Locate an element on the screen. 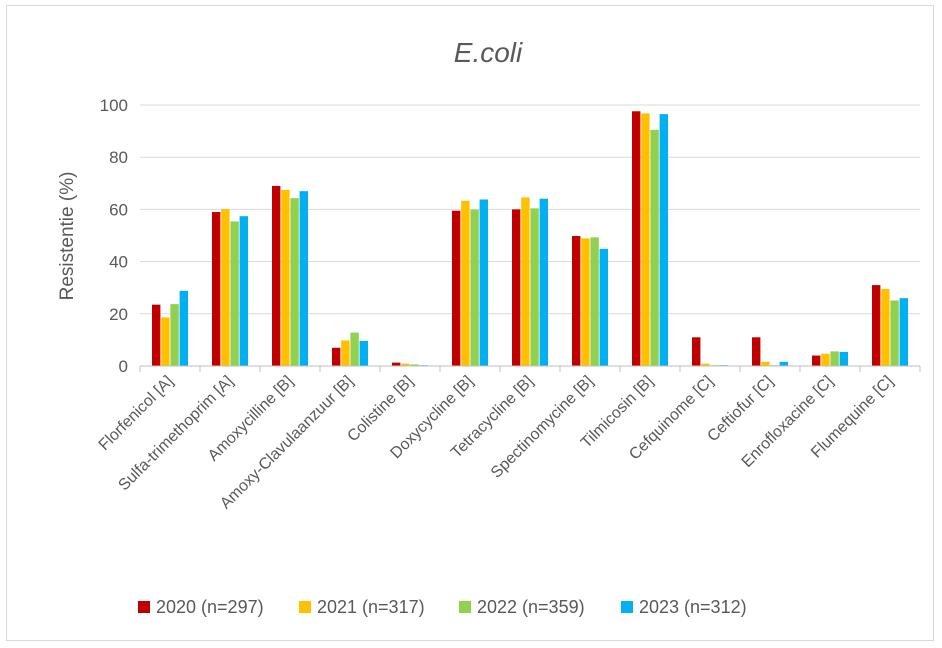  x-axis is located at coordinates (530, 368).